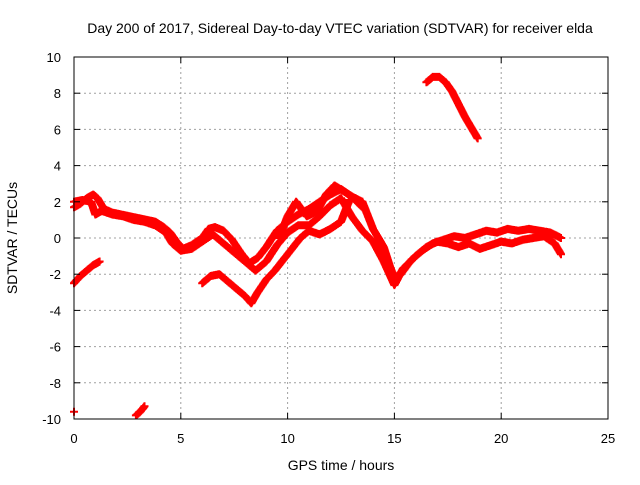 The image size is (640, 485). What do you see at coordinates (341, 465) in the screenshot?
I see `x-axis-label: GPS time / hours` at bounding box center [341, 465].